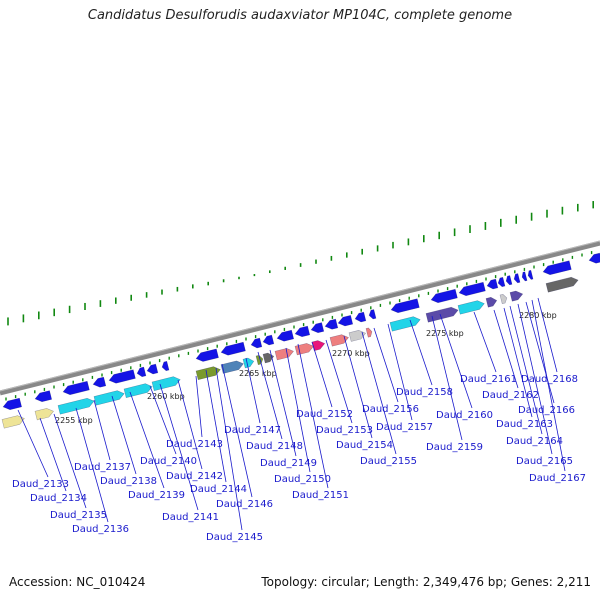 This screenshot has width=600, height=600. What do you see at coordinates (524, 424) in the screenshot?
I see `gene-label: Daud_2163` at bounding box center [524, 424].